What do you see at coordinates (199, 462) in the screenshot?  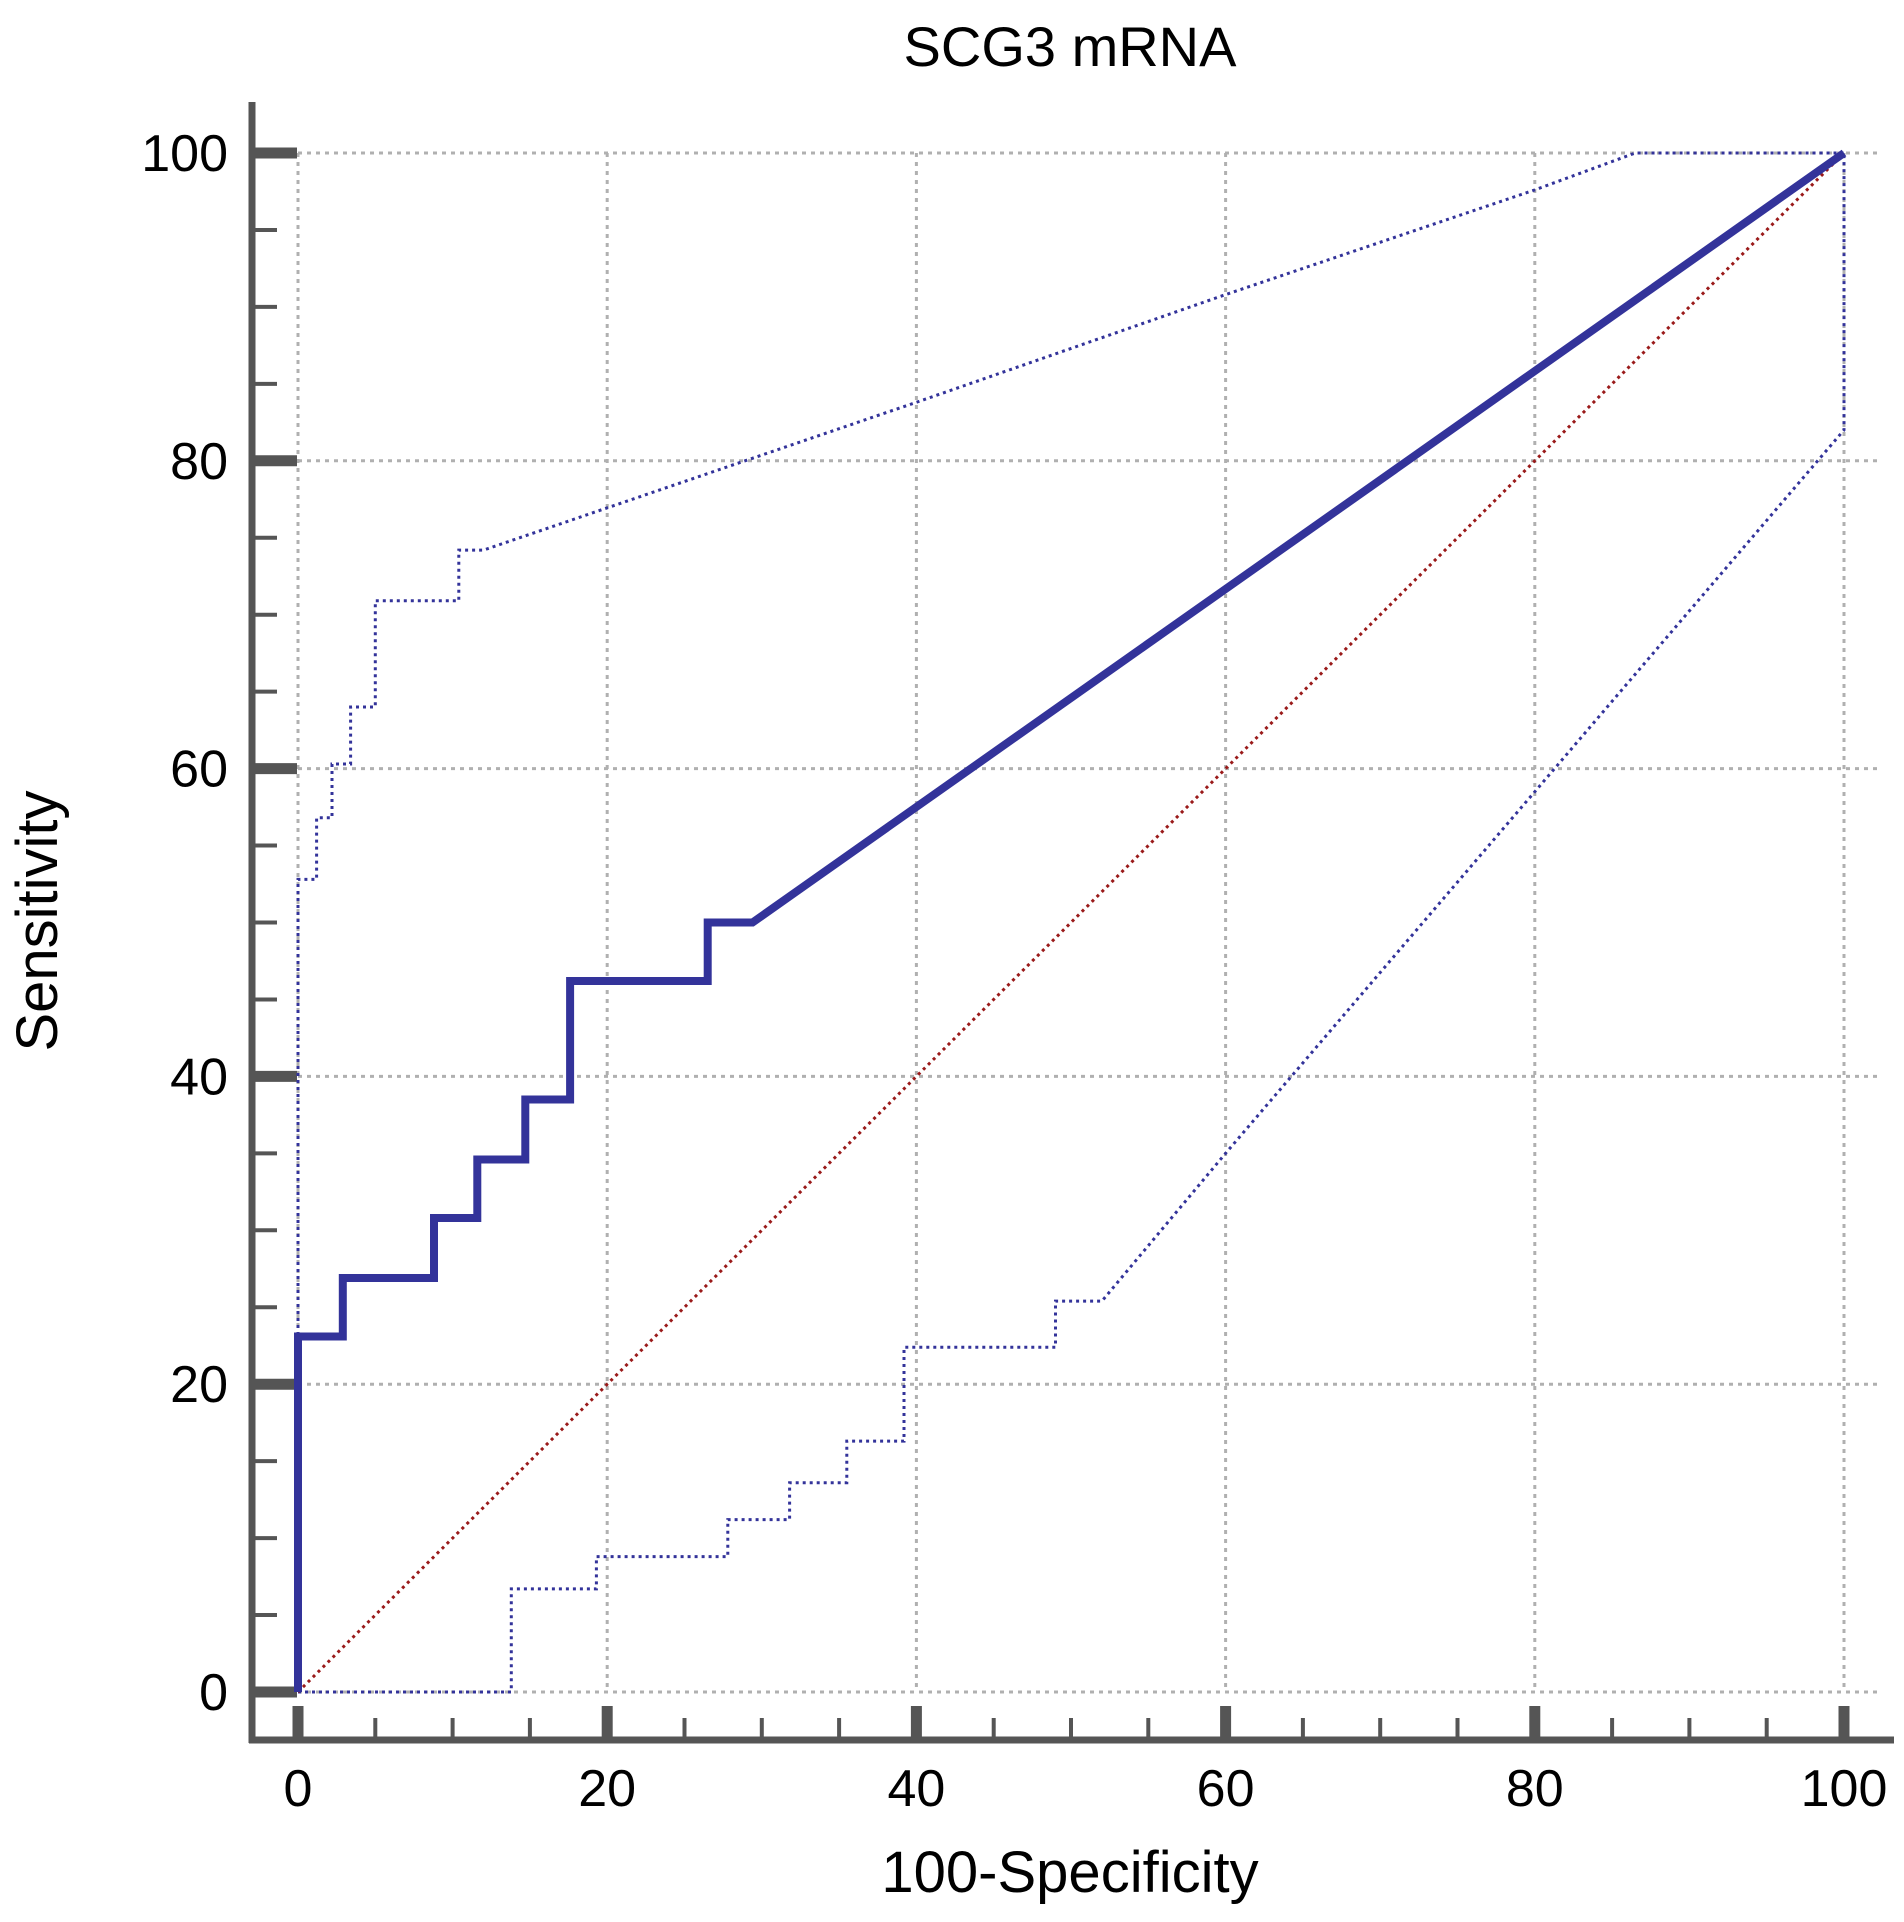 I see `y-tick-label: 80` at bounding box center [199, 462].